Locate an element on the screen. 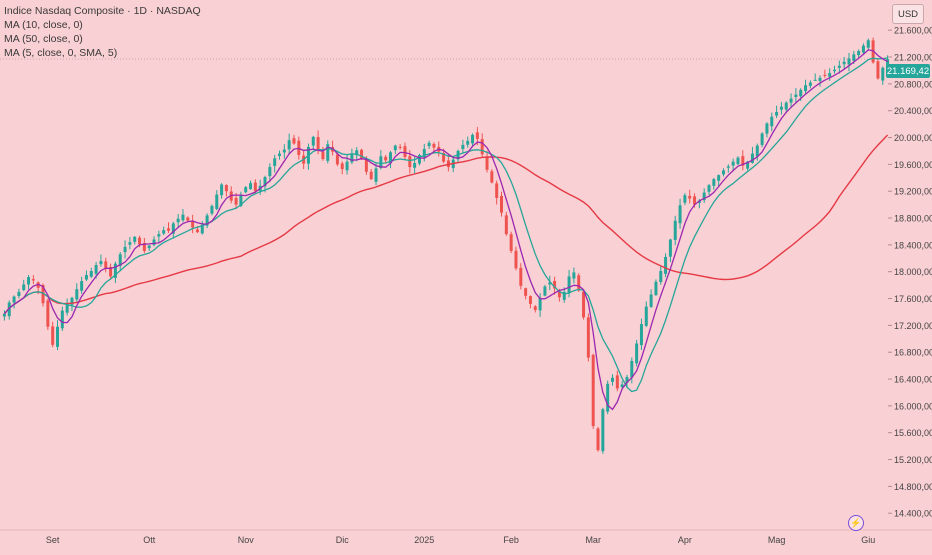  y-tick-label: 18.800,00 is located at coordinates (913, 219).